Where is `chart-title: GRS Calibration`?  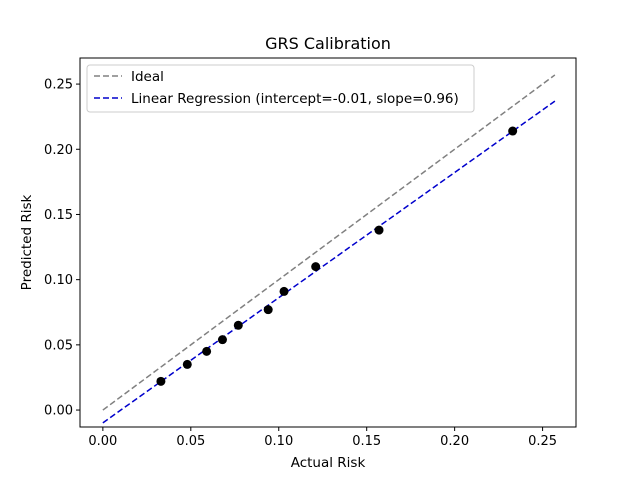 chart-title: GRS Calibration is located at coordinates (328, 43).